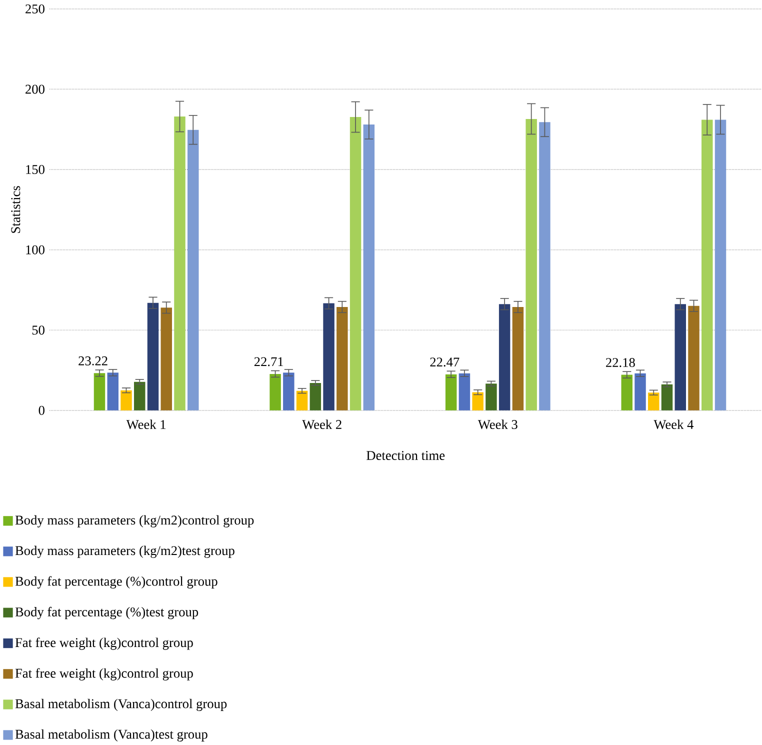  What do you see at coordinates (134, 521) in the screenshot?
I see `legend-label: Body mass parameters (kg/m2)control group` at bounding box center [134, 521].